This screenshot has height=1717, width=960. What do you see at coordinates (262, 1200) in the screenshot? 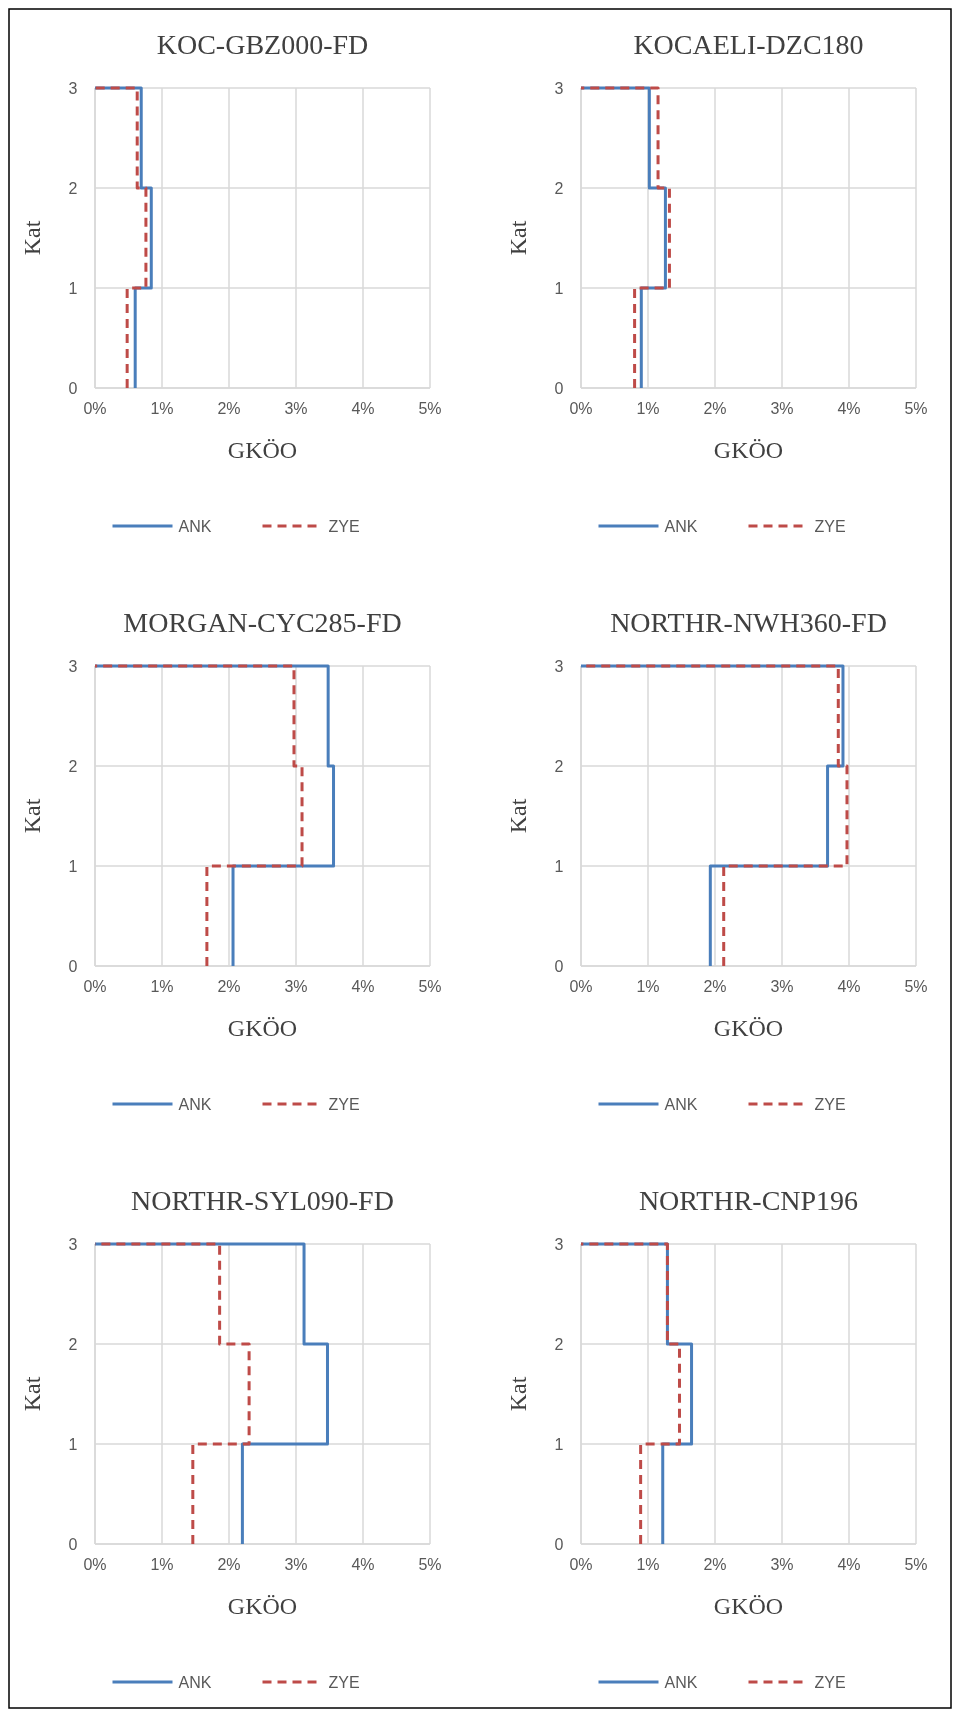
I see `chart-title: NORTHR-SYL090-FD` at bounding box center [262, 1200].